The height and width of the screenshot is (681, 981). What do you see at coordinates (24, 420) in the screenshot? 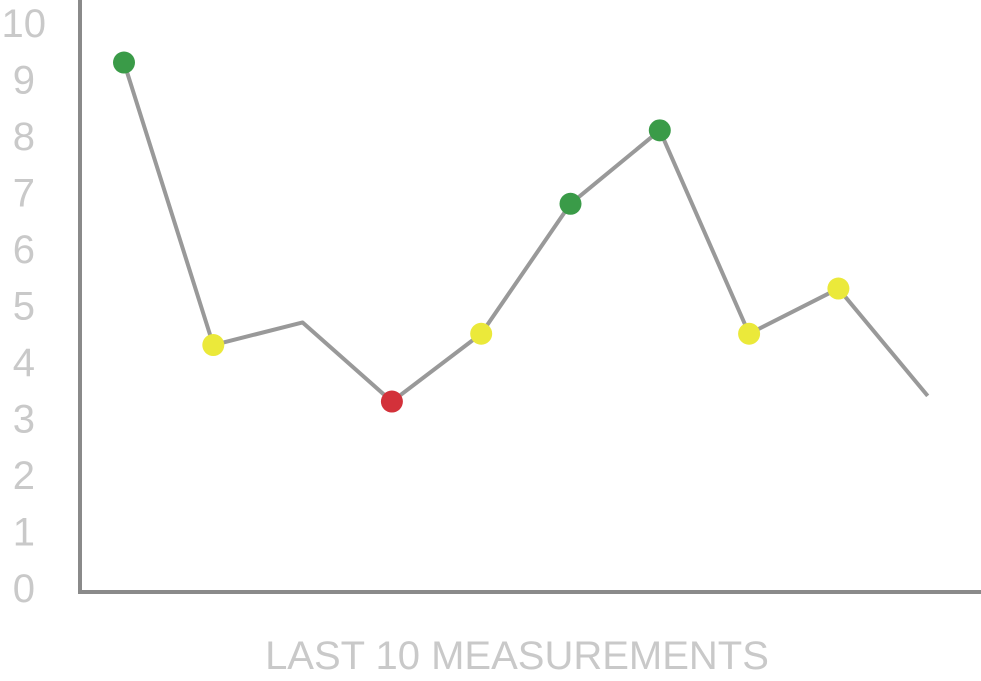
I see `y-tick-label: 3` at bounding box center [24, 420].